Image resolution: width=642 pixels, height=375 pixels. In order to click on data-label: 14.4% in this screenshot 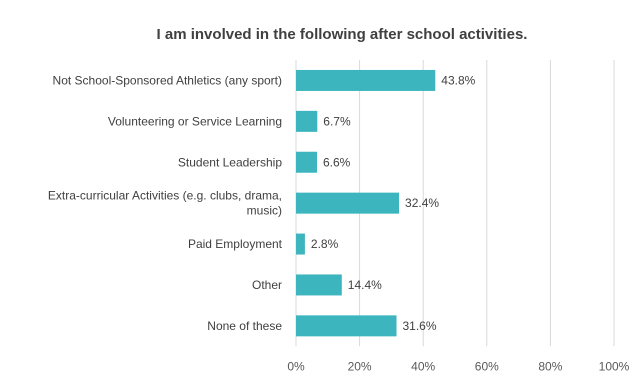, I will do `click(365, 285)`.